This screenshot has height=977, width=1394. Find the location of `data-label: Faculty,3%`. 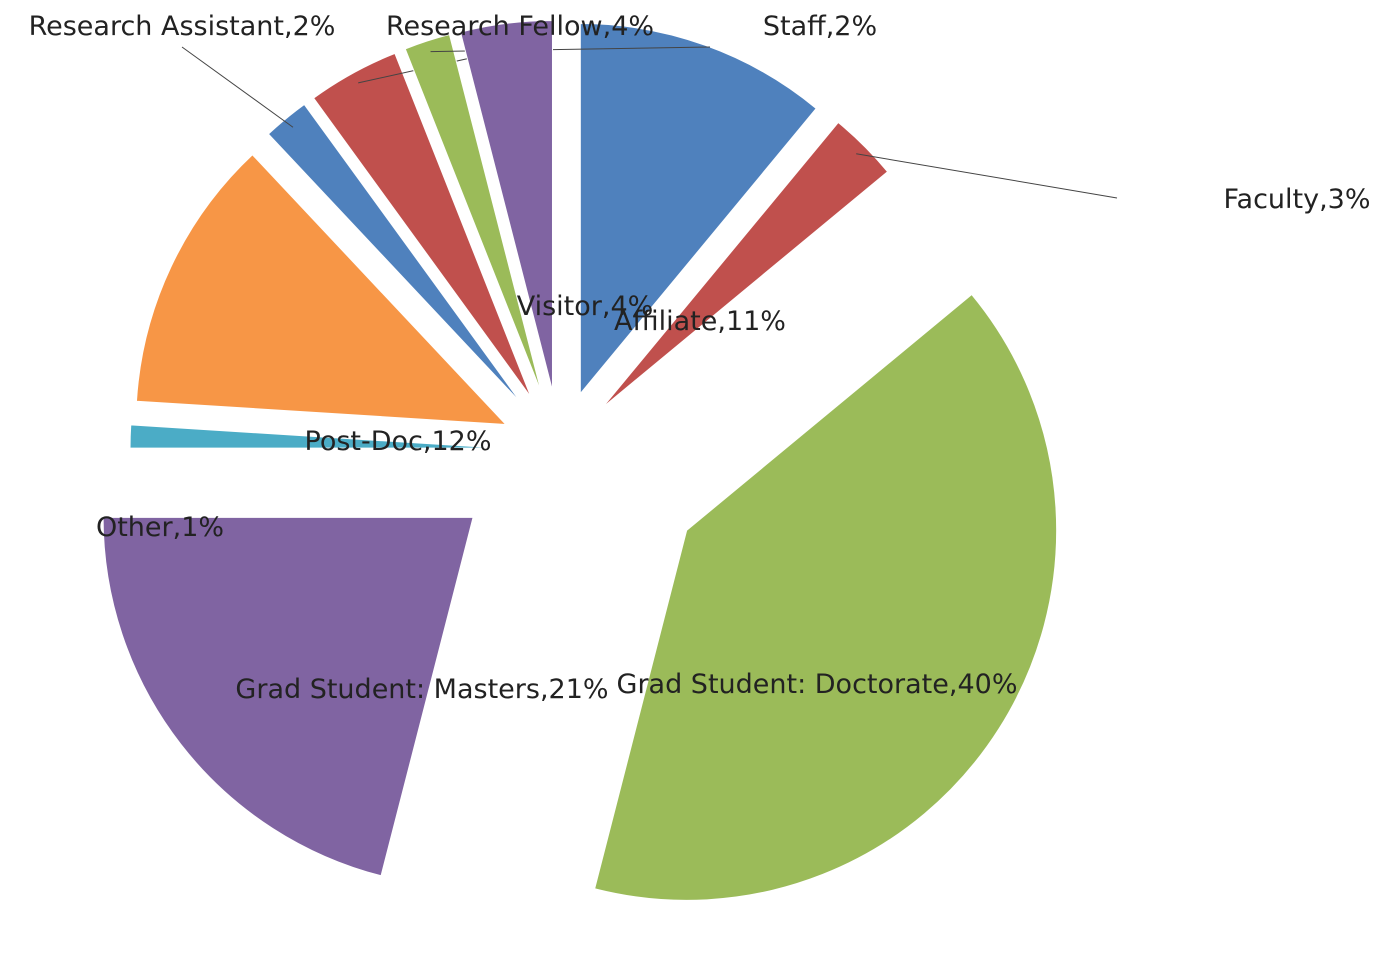

data-label: Faculty,3% is located at coordinates (1296, 199).